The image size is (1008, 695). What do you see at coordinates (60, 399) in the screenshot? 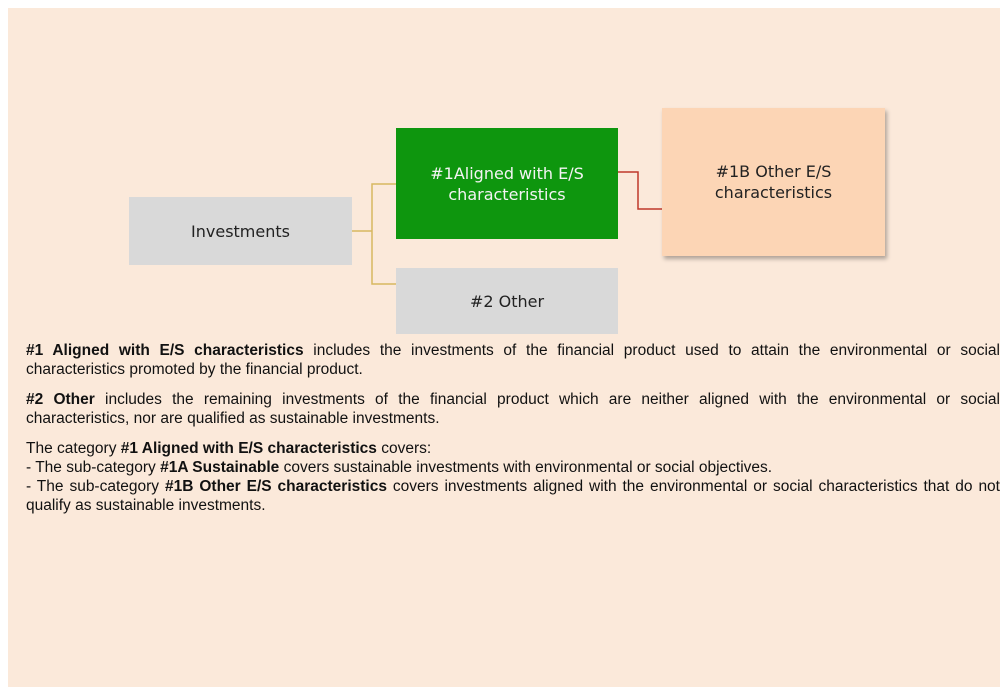
I see `term: #2 Other` at bounding box center [60, 399].